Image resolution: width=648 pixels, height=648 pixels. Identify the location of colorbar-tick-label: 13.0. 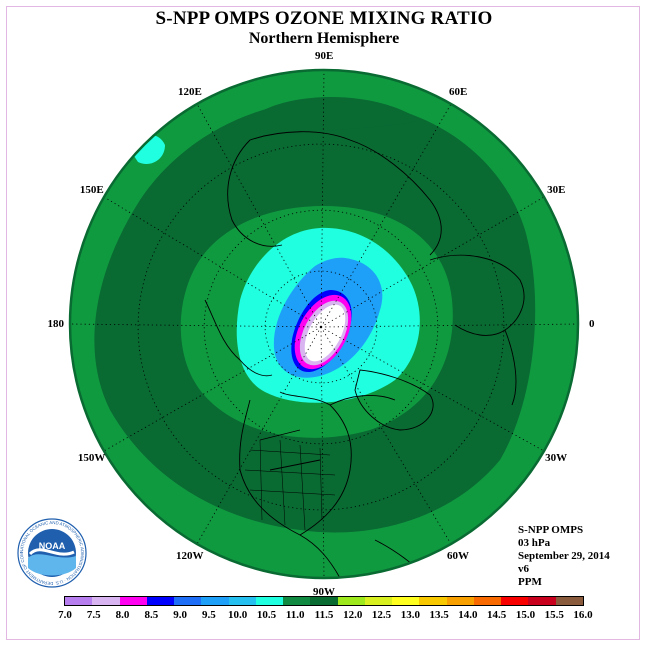
(410, 615).